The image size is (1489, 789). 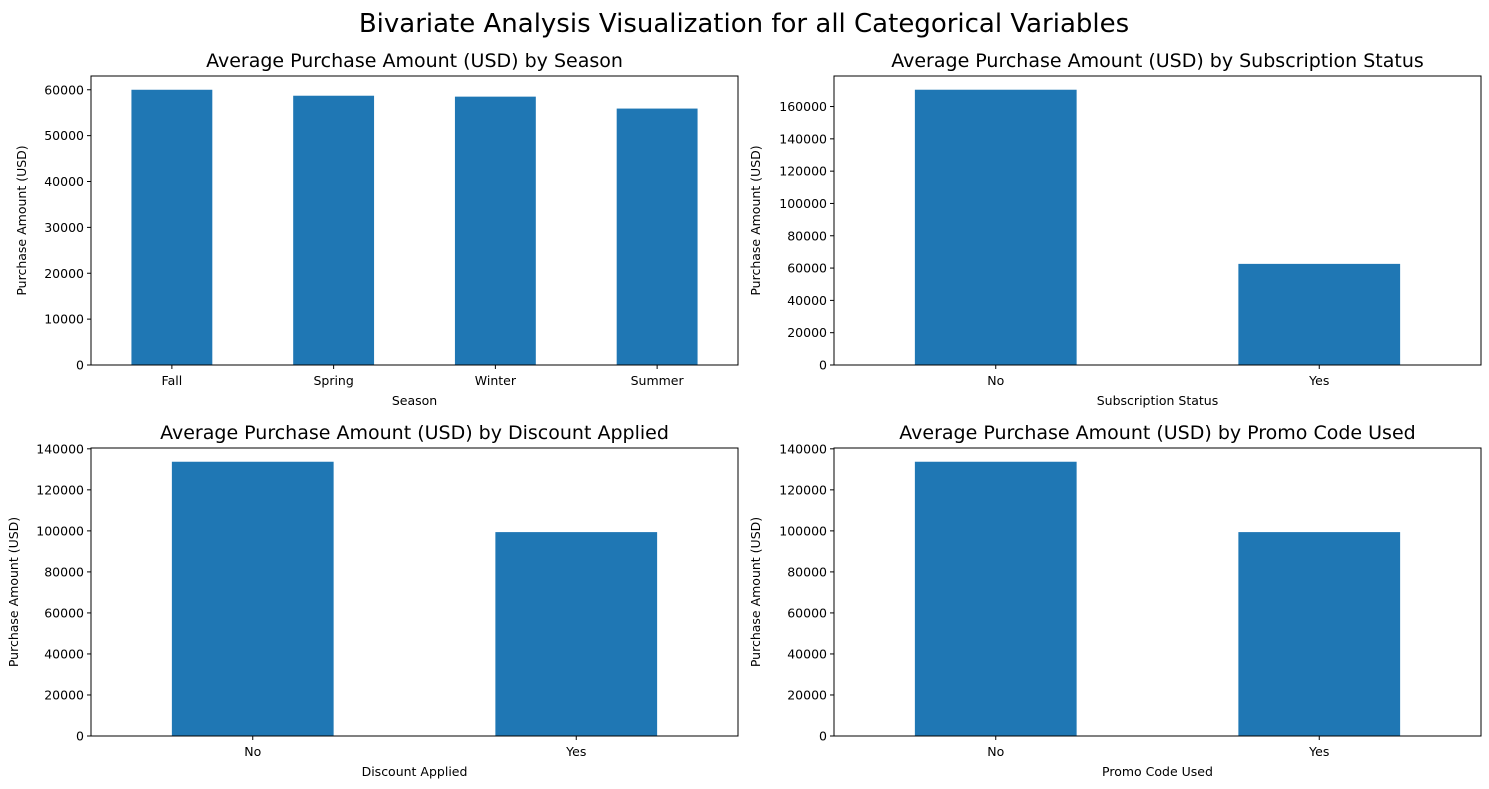 I want to click on x-tick-label: Winter, so click(x=496, y=380).